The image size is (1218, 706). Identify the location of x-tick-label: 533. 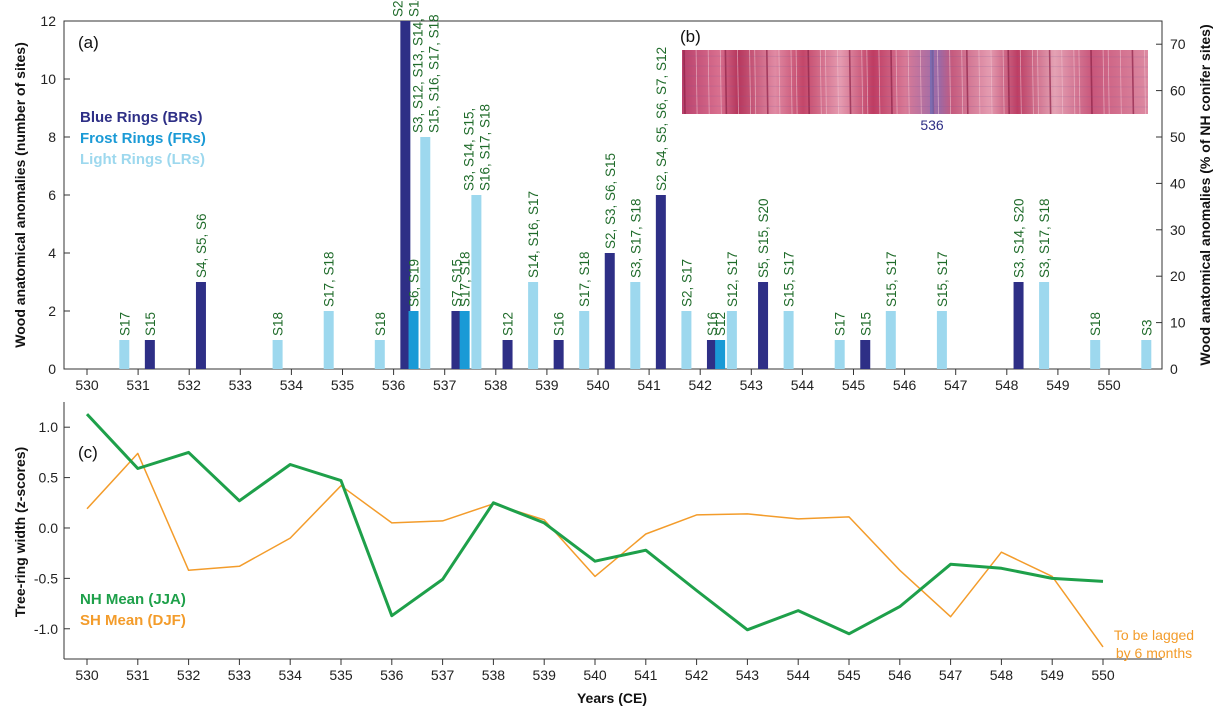
(241, 385).